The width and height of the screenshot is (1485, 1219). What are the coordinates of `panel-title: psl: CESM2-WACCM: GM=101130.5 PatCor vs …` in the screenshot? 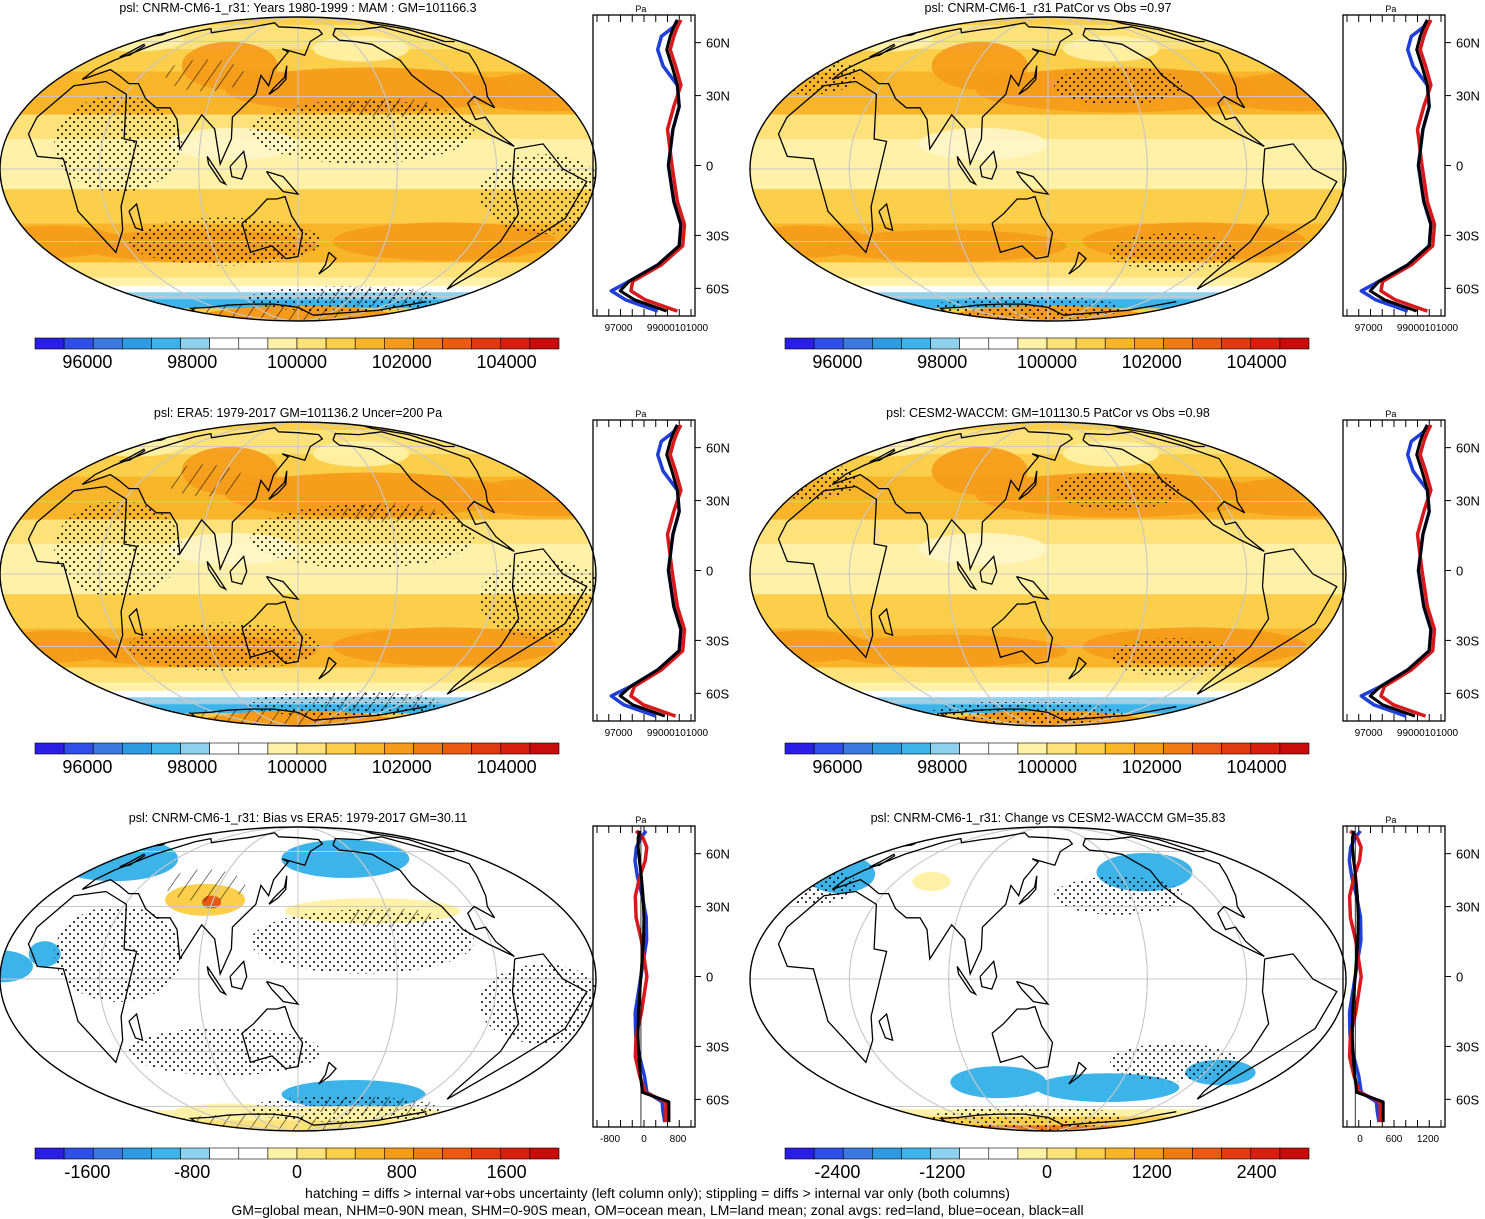 It's located at (1048, 413).